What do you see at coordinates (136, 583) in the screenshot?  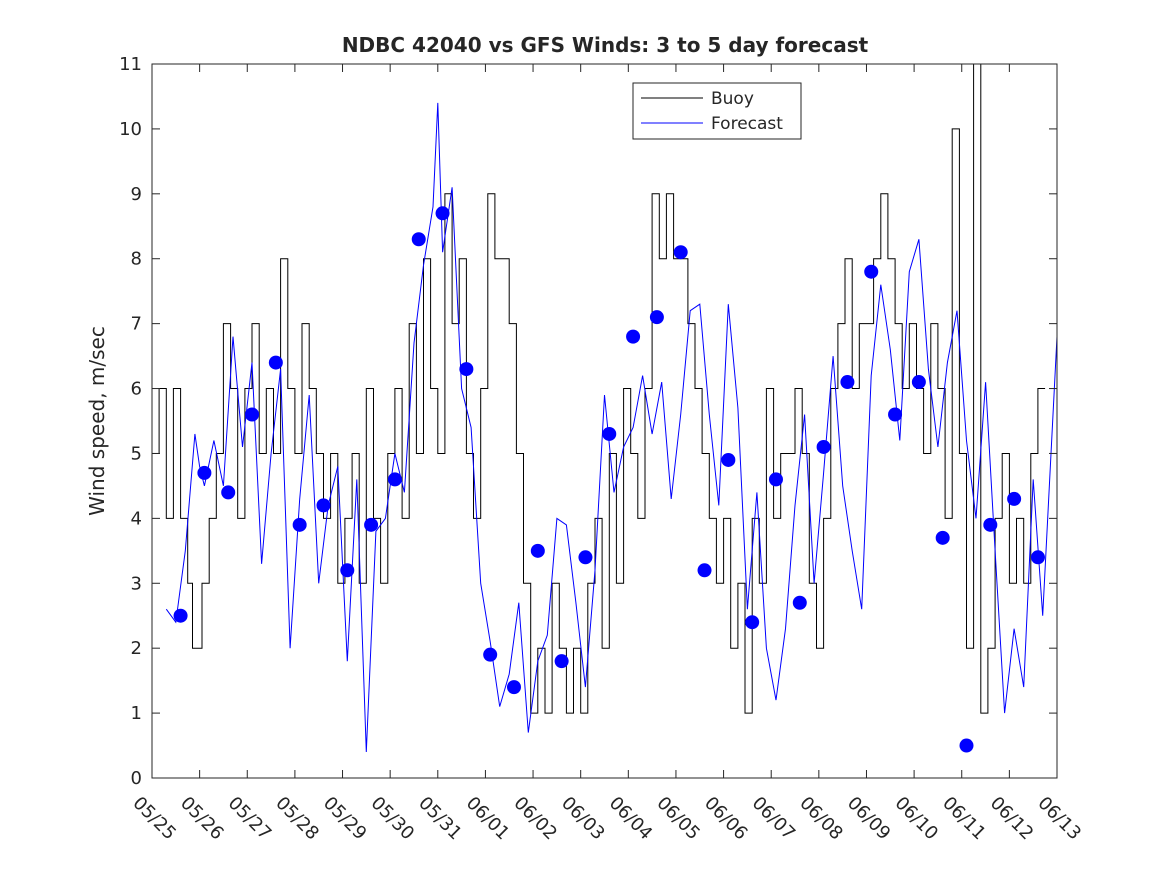 I see `y-tick-label: 3` at bounding box center [136, 583].